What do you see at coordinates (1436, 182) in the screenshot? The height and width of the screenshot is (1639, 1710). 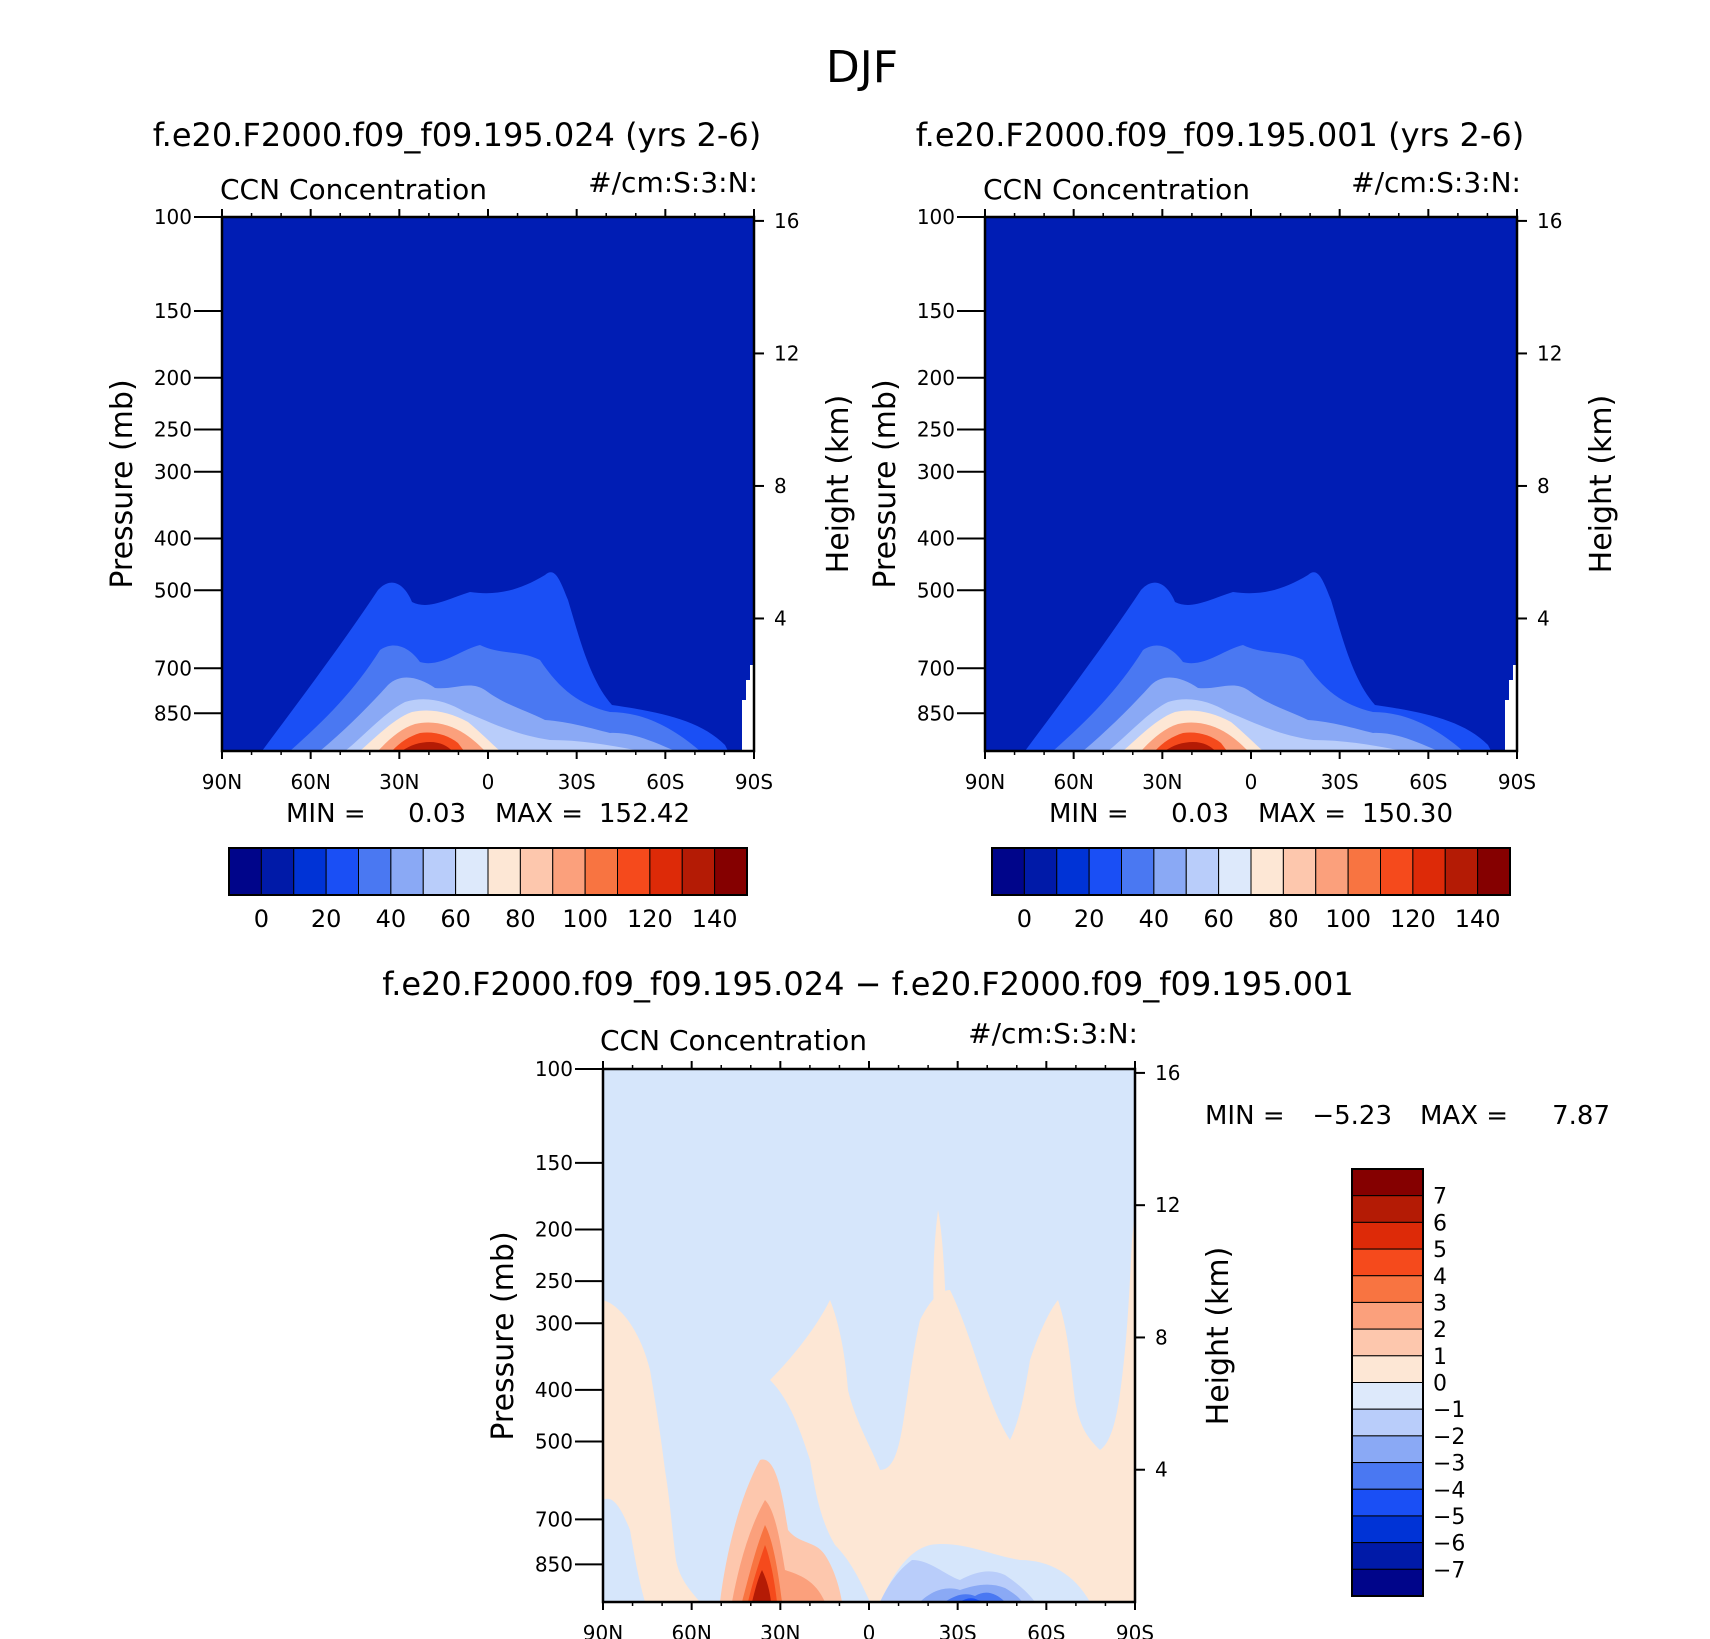 I see `panel-b-units: #/cm:S:3:N:` at bounding box center [1436, 182].